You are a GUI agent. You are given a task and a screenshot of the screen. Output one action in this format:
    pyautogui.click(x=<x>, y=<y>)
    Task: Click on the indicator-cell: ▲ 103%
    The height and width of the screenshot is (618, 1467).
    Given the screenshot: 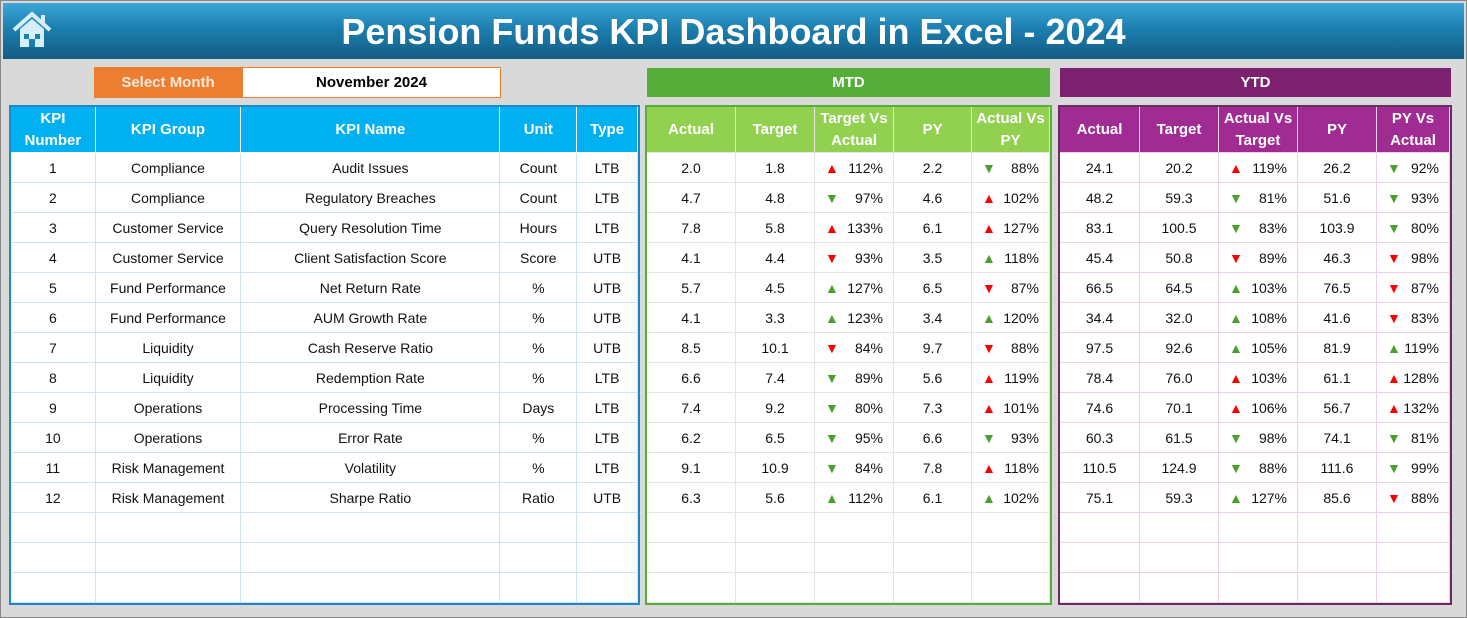 What is the action you would take?
    pyautogui.click(x=1258, y=378)
    